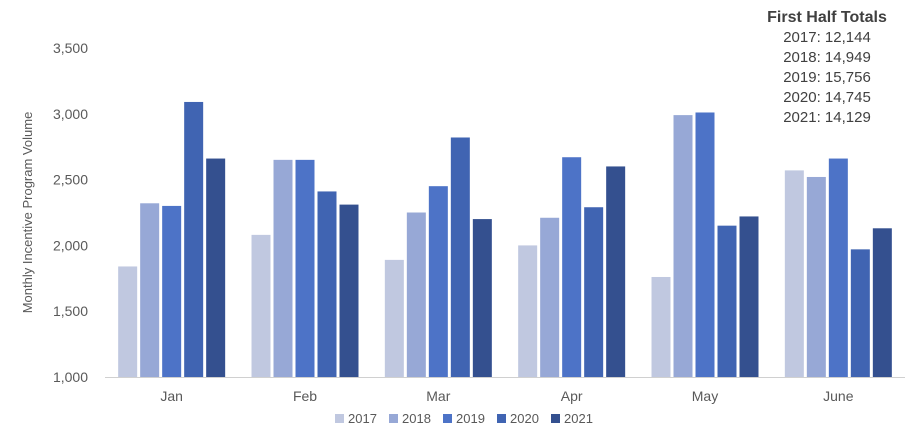 The image size is (920, 442). I want to click on totals-title: First Half Totals, so click(827, 17).